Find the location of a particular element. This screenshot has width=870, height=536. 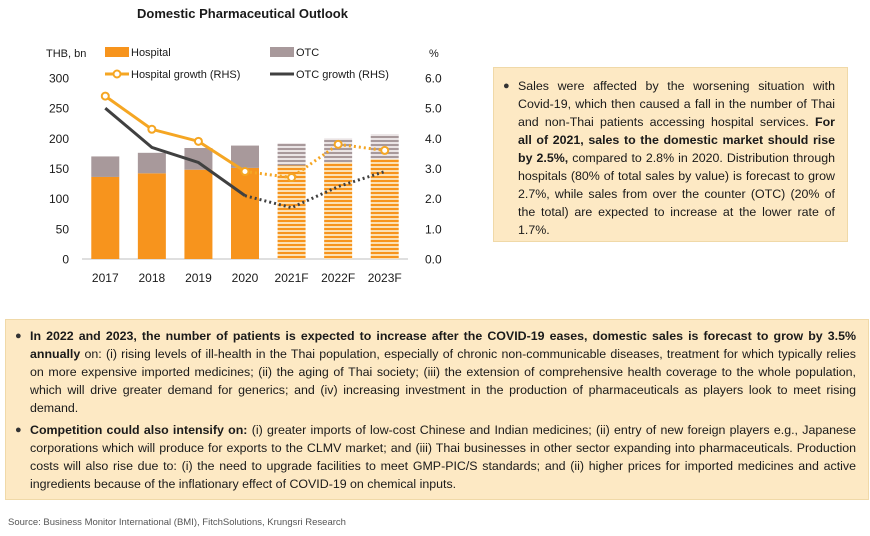

y-right-unit-label: % is located at coordinates (434, 54).